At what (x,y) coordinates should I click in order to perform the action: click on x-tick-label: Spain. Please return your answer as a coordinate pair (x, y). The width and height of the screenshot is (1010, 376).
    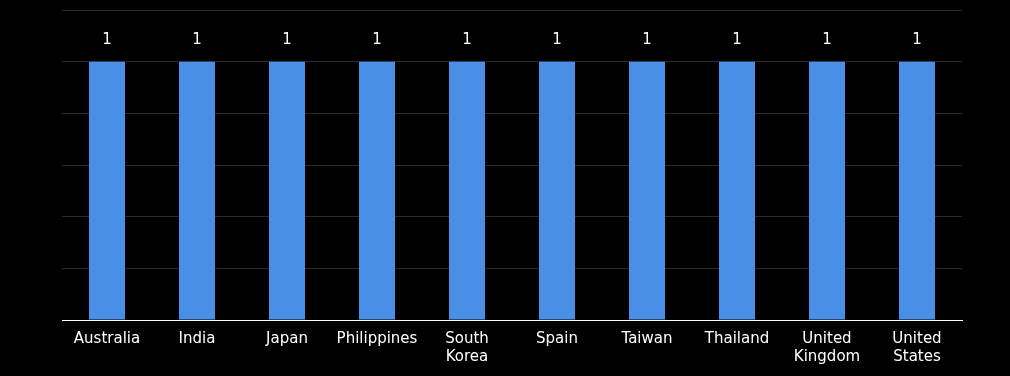
    Looking at the image, I should click on (557, 337).